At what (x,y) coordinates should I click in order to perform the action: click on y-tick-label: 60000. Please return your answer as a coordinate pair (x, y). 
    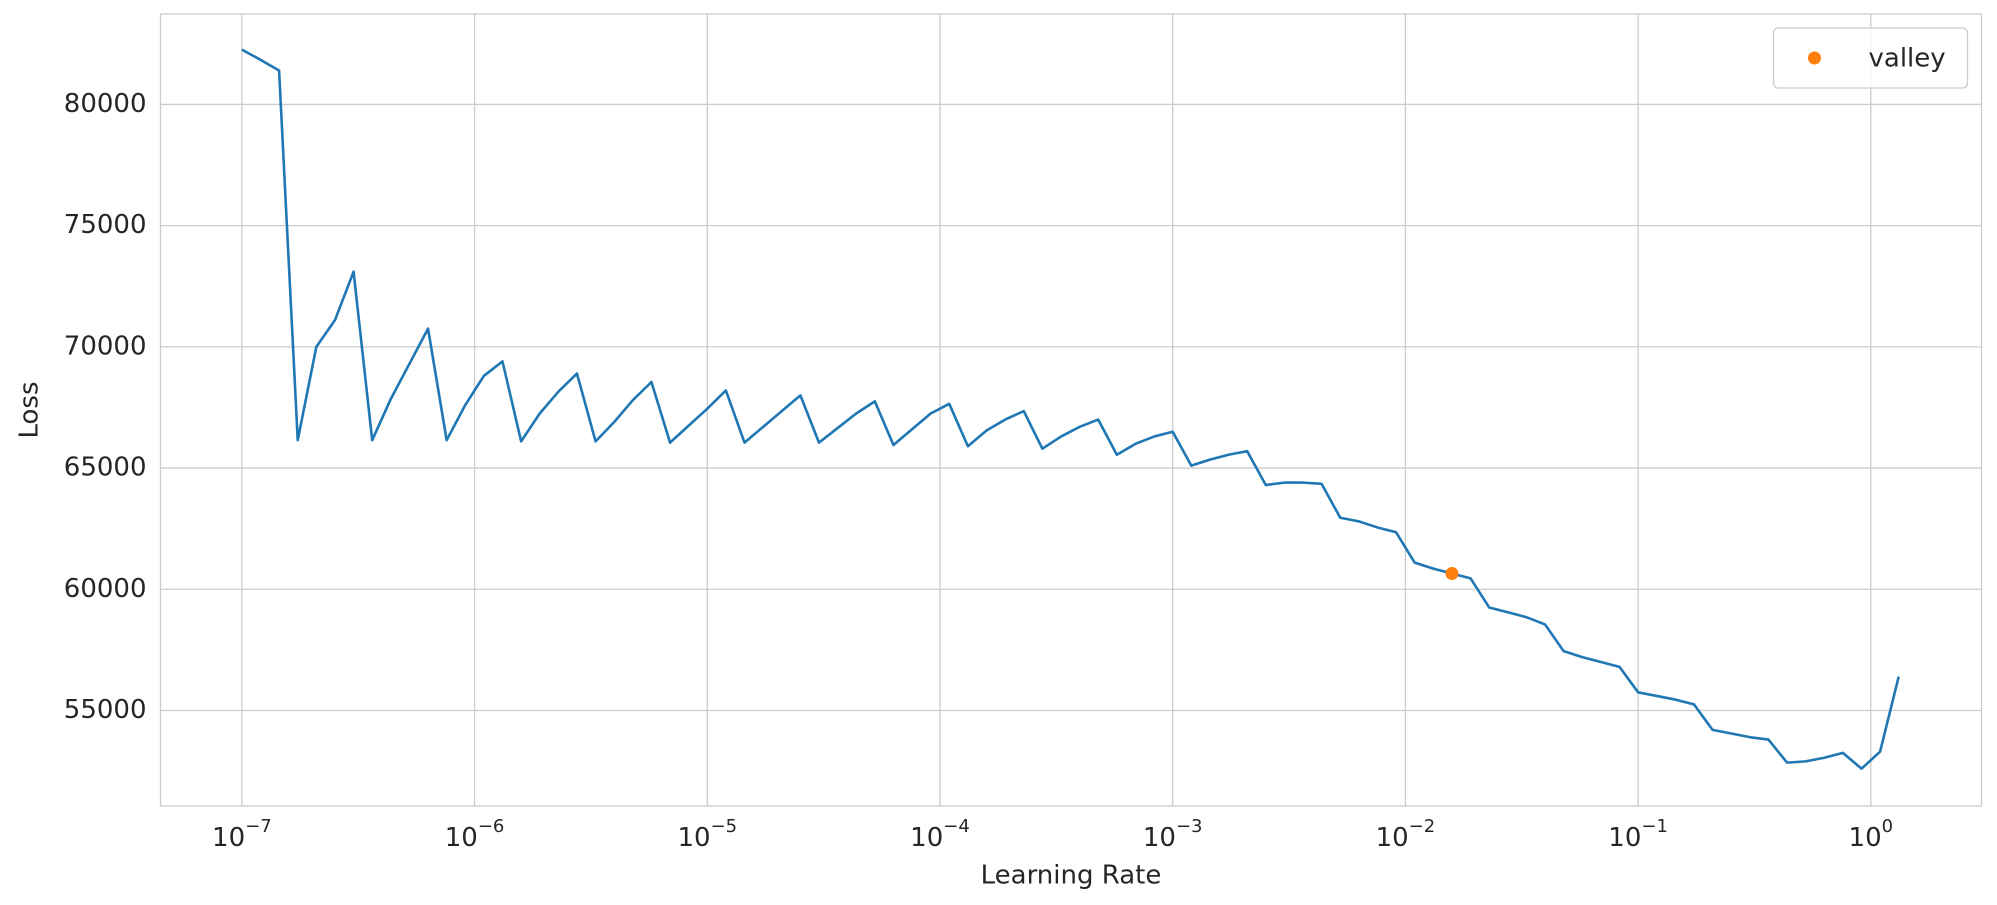
    Looking at the image, I should click on (105, 589).